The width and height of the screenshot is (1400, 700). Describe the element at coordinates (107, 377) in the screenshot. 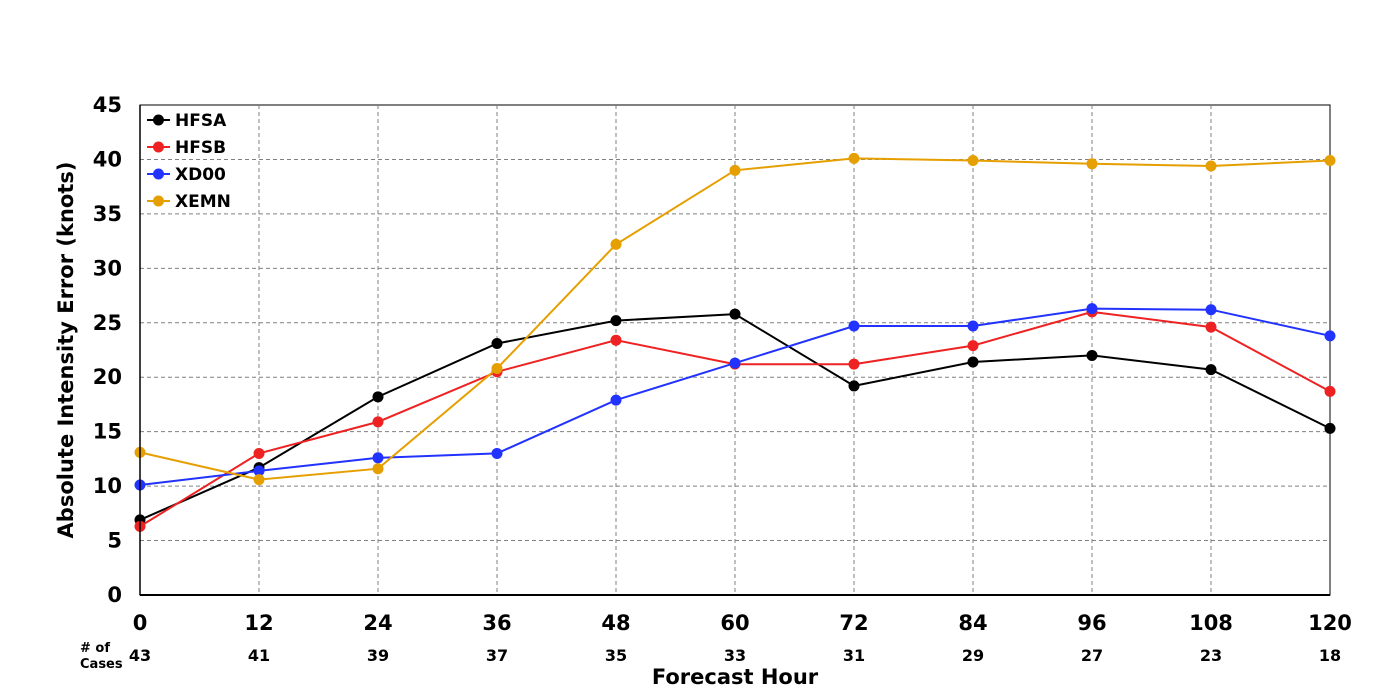

I see `y-tick-label-20: 20` at that location.